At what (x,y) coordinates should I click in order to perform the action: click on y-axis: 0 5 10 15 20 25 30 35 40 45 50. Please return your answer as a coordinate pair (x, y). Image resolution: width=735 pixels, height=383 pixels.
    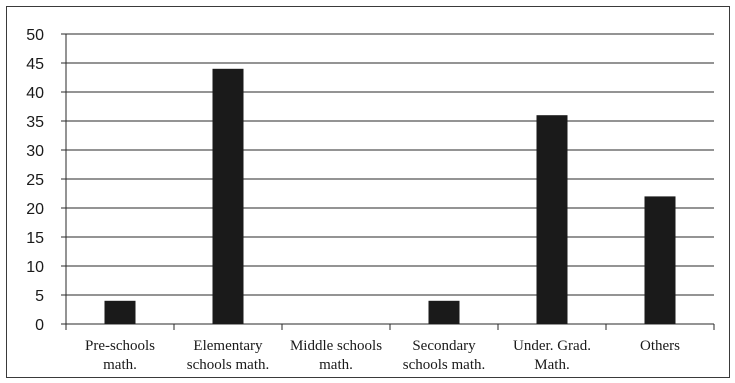
    Looking at the image, I should click on (46, 180).